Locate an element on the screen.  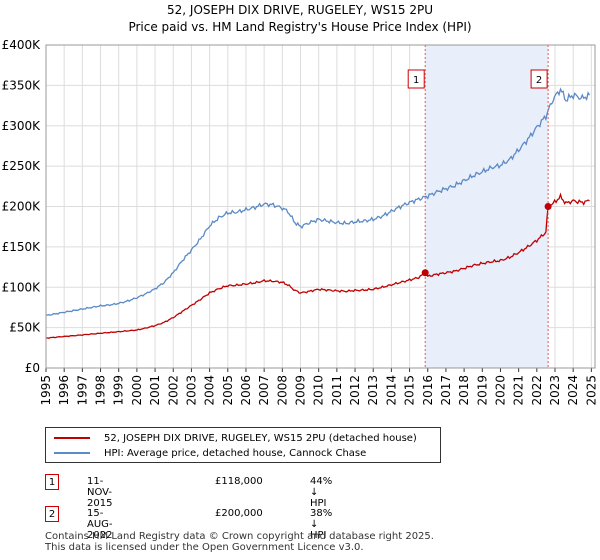
y-tick-label: £100K is located at coordinates (22, 287).